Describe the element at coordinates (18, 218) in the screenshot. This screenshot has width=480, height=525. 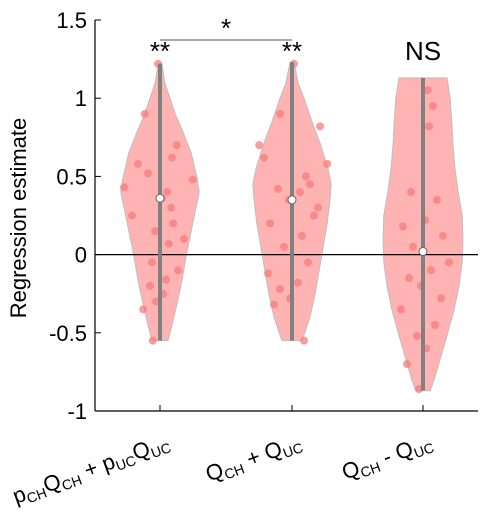
I see `y-axis-label: Regression estimate` at that location.